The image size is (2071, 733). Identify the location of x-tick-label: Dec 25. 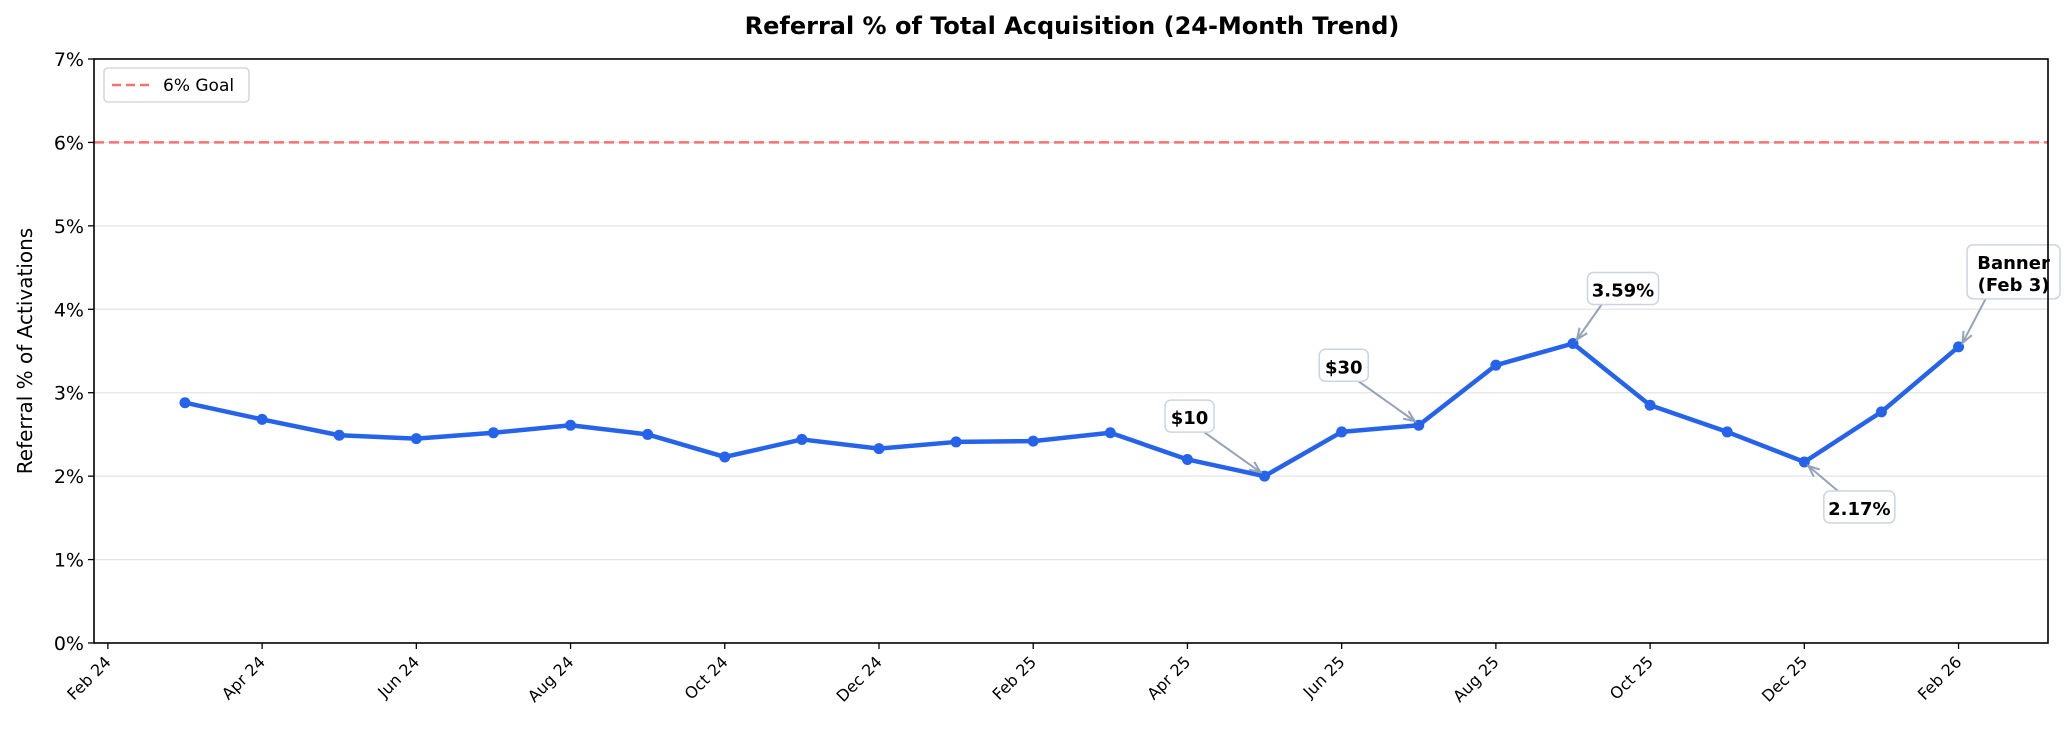
(1784, 678).